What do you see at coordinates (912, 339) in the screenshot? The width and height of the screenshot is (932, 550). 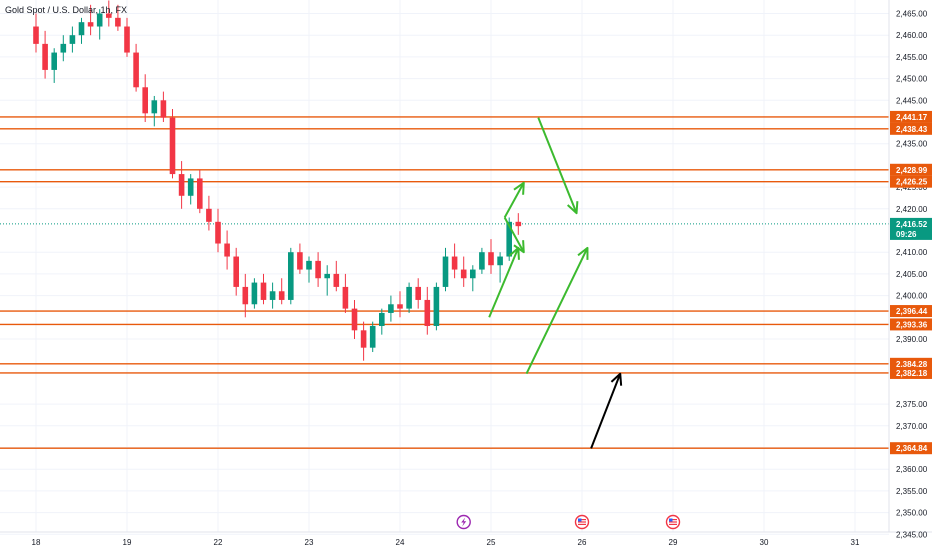 I see `y-tick-label: 2,390.00` at bounding box center [912, 339].